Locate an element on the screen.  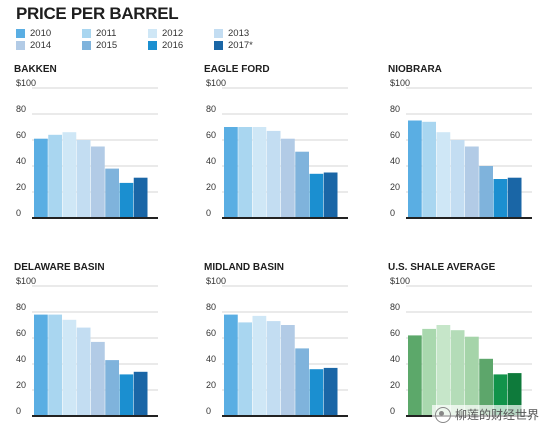
chart-panel-niobrara: NIOBRARA $100 80 60 40 20 0 is located at coordinates (463, 149).